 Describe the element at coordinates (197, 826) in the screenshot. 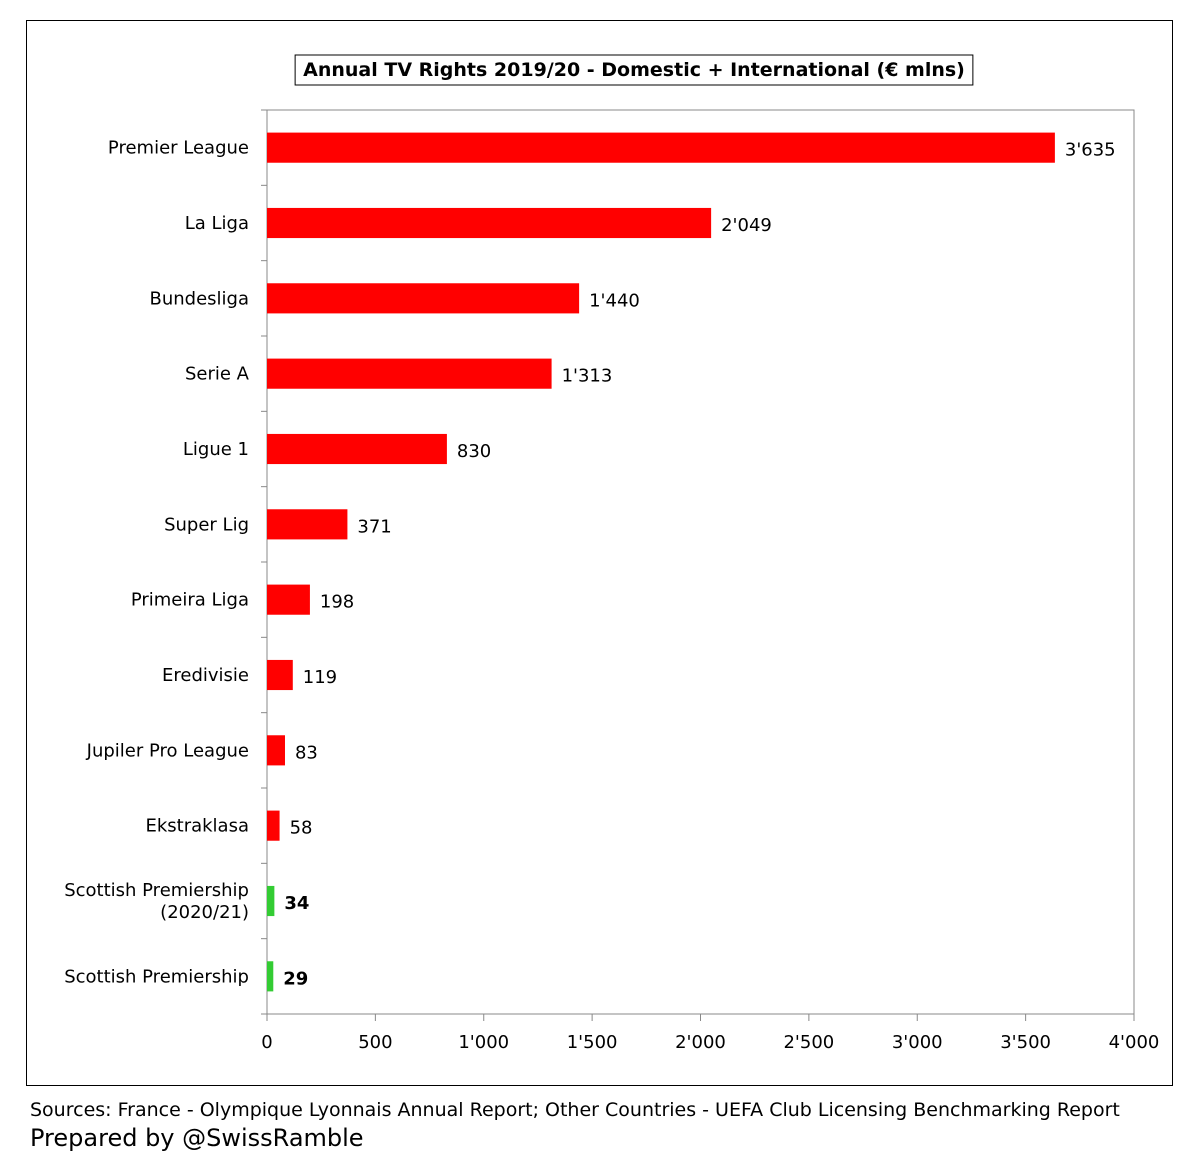

I see `category-label: Ekstraklasa` at that location.